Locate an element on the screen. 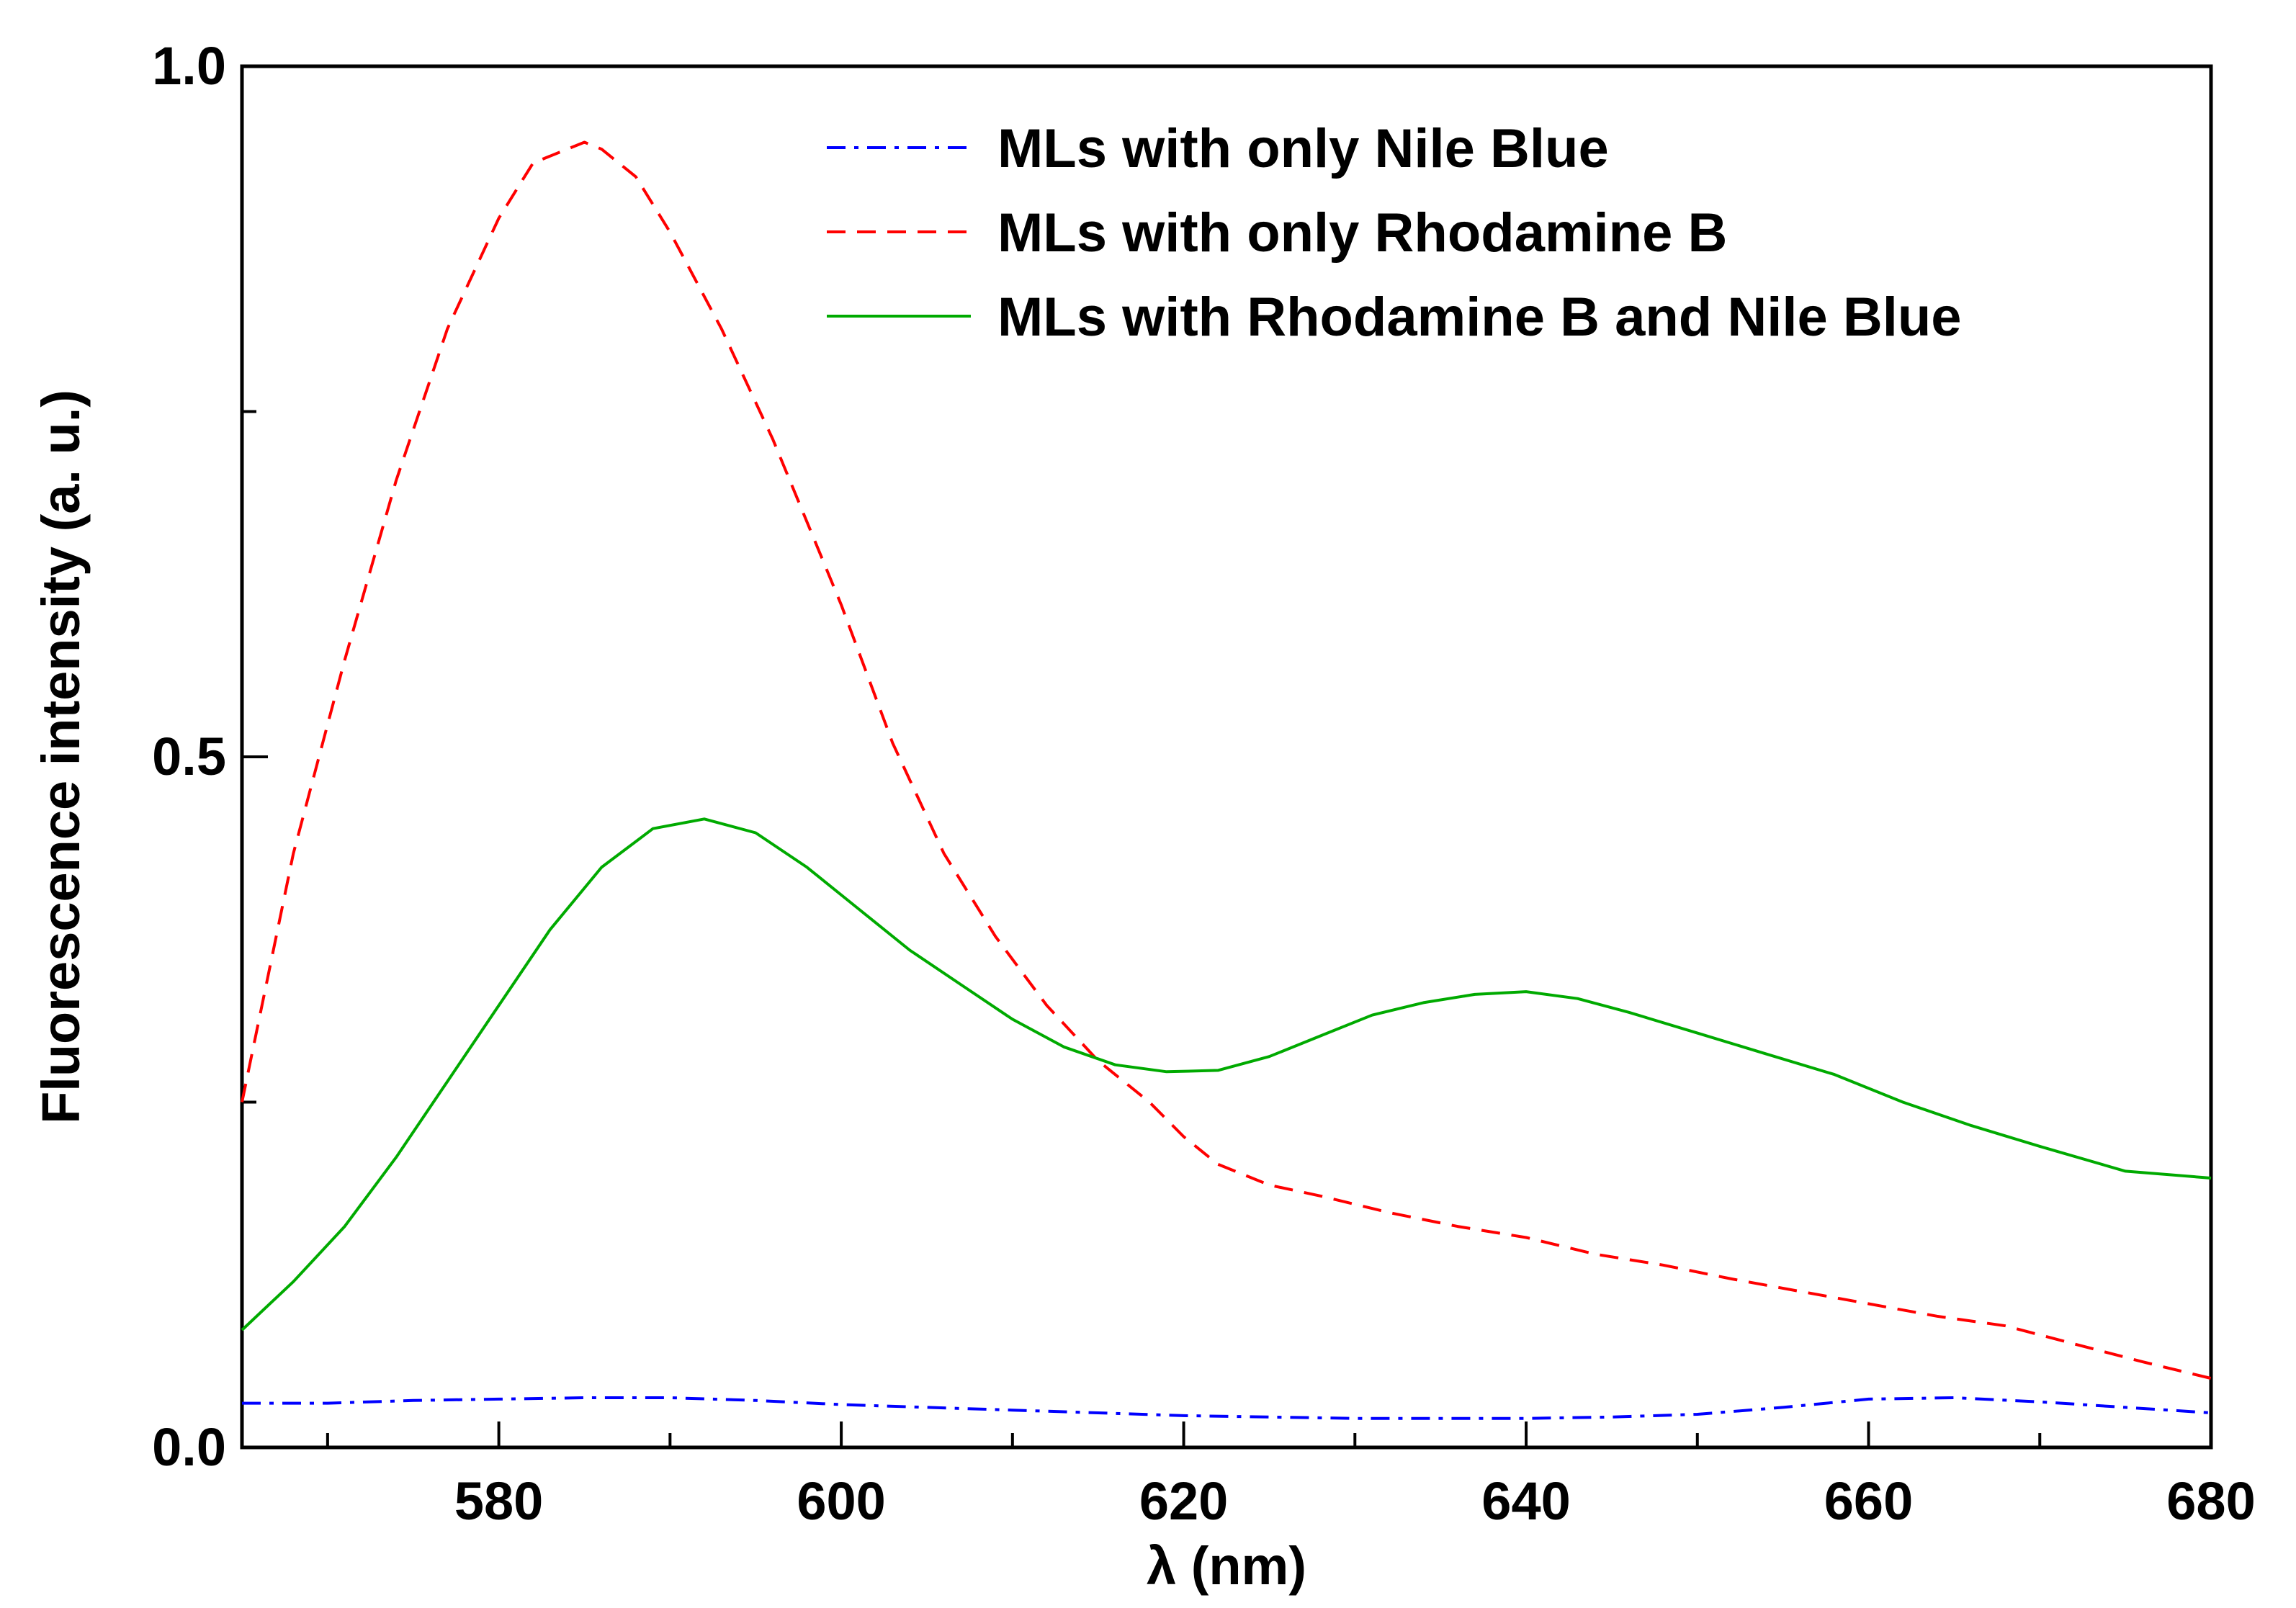  y-tick-label: 1.0 is located at coordinates (189, 66).